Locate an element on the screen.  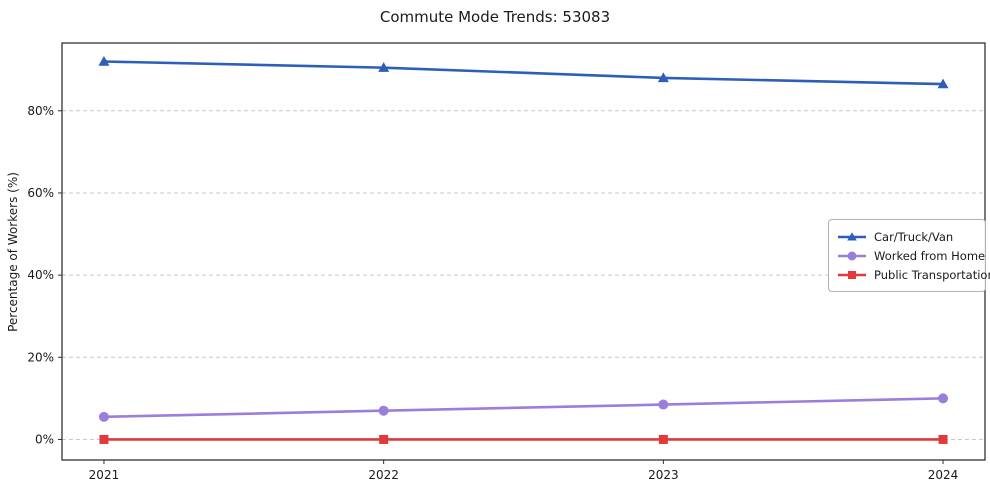
x-tick-label: 2022 is located at coordinates (383, 475).